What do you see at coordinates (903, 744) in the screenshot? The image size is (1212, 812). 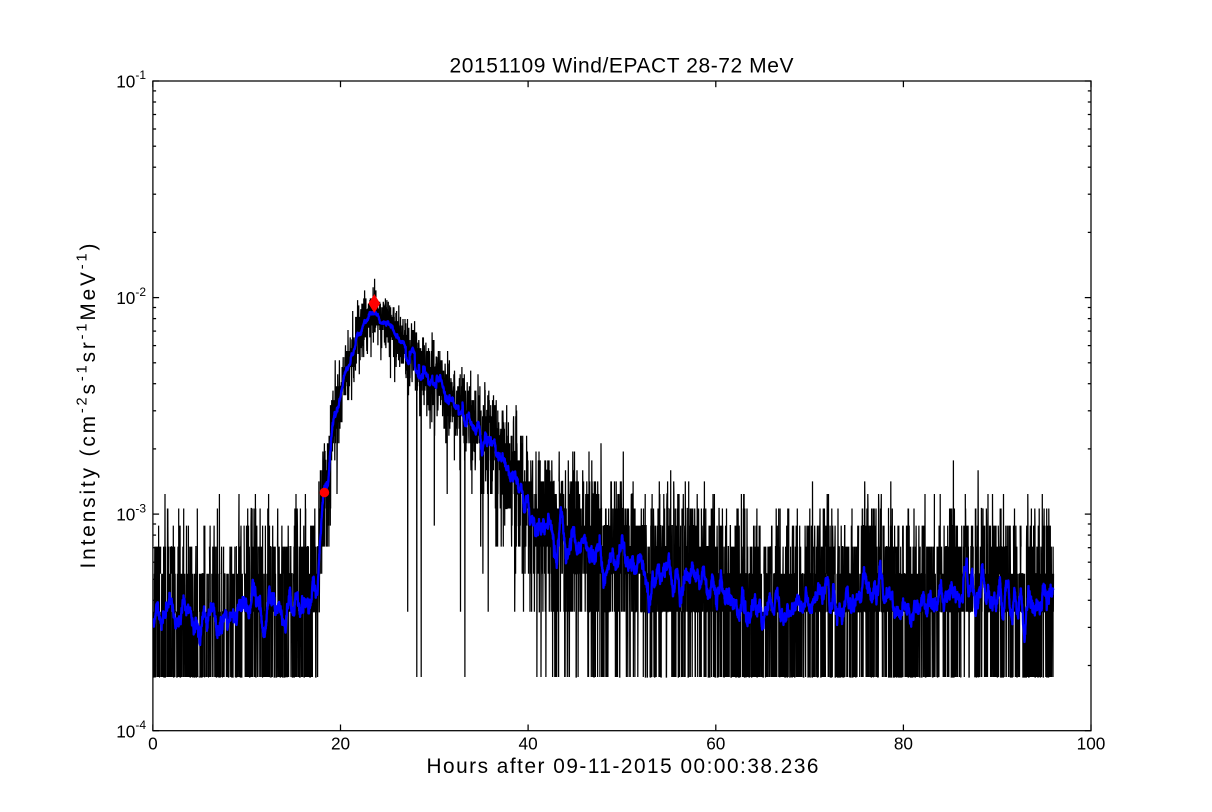 I see `svg-text: 80` at bounding box center [903, 744].